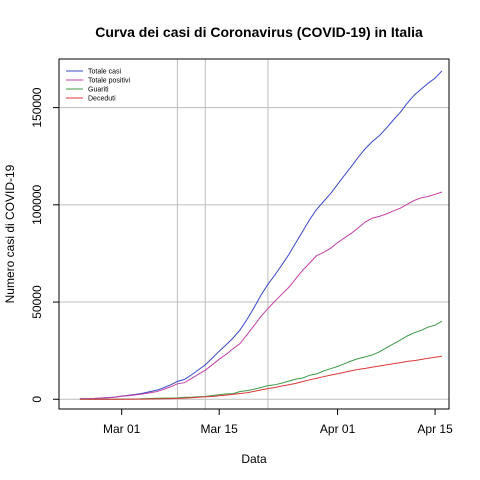  Describe the element at coordinates (37, 107) in the screenshot. I see `y-tick-label: 150000` at that location.